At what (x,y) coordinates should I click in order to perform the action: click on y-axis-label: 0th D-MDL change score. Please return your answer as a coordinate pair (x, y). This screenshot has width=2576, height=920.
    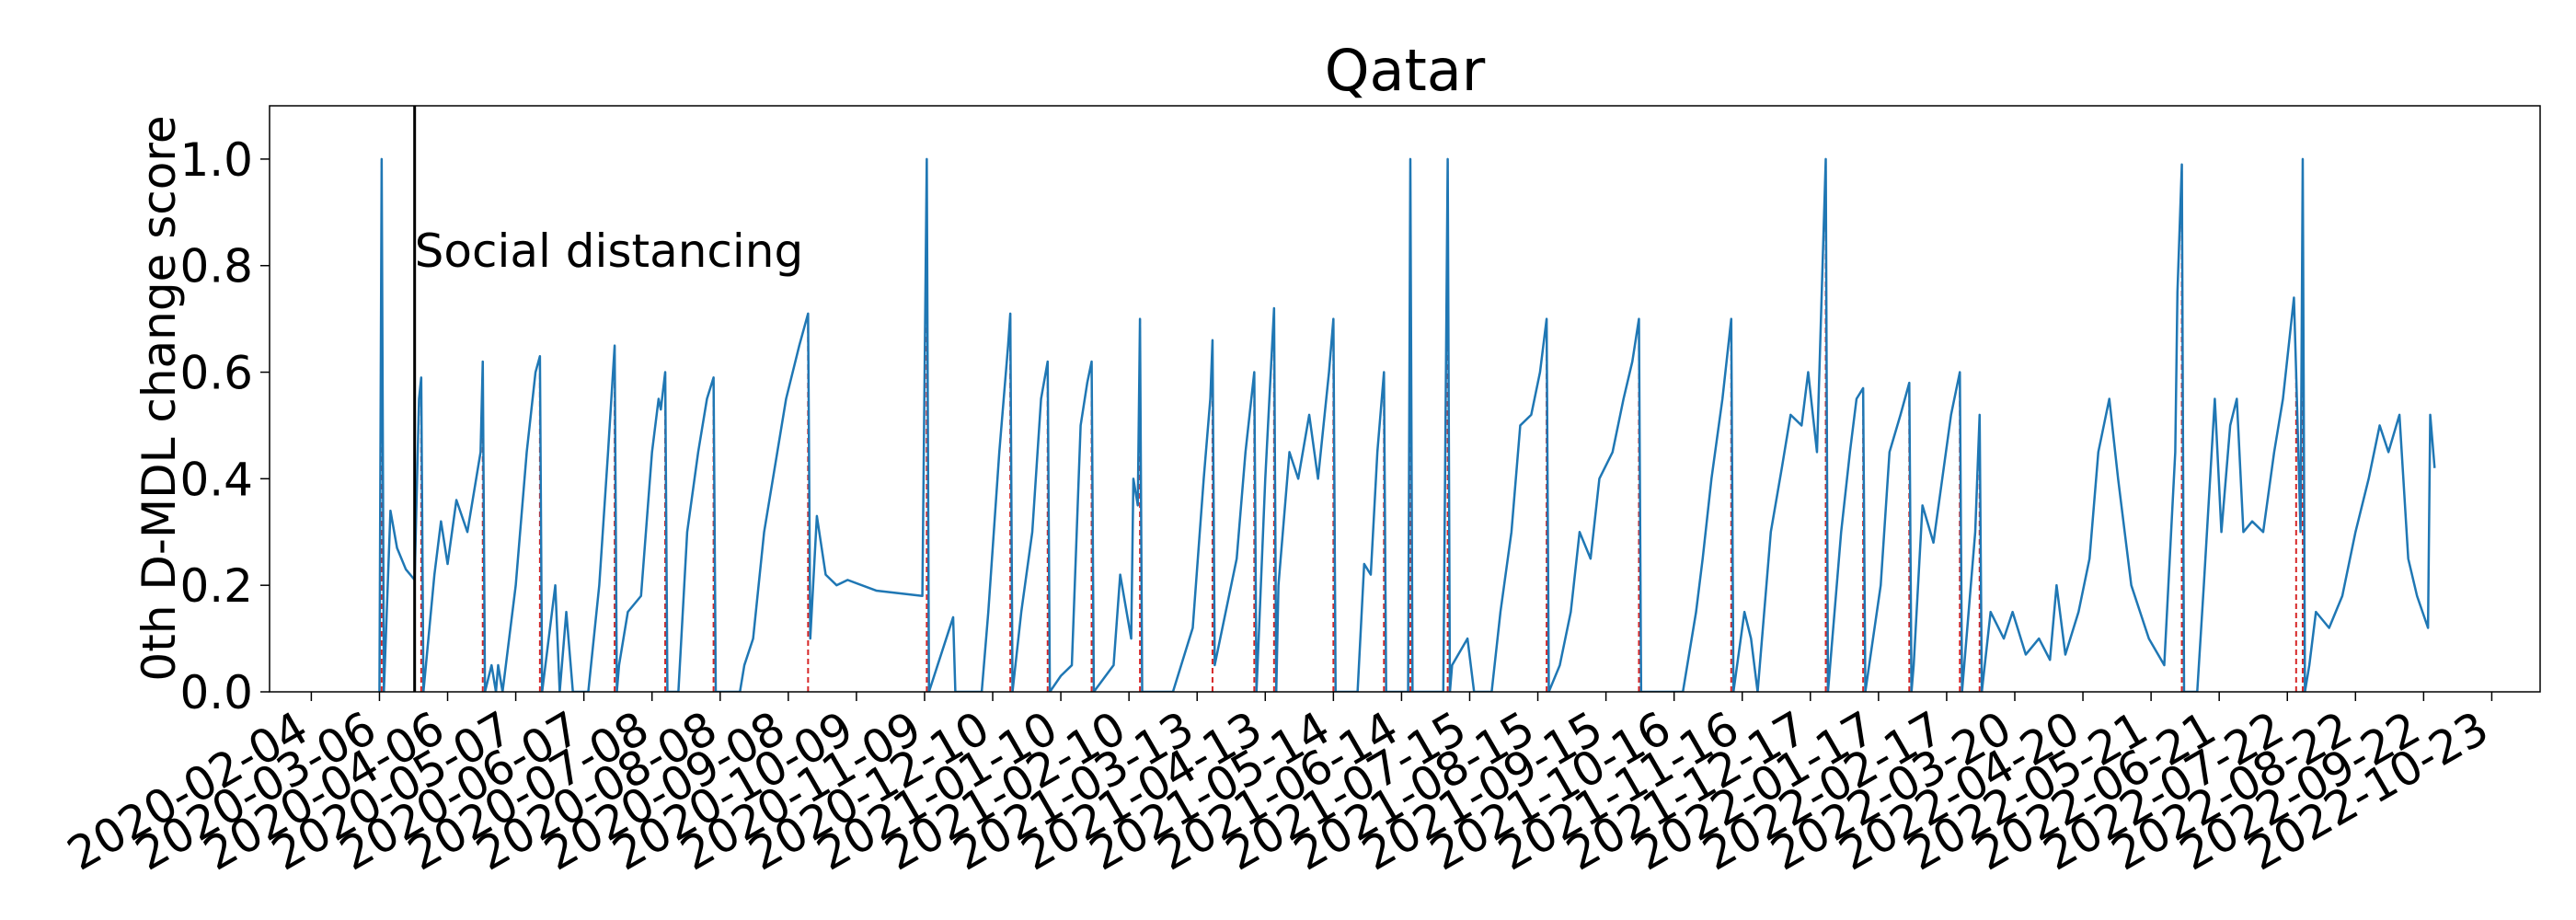
    Looking at the image, I should click on (159, 398).